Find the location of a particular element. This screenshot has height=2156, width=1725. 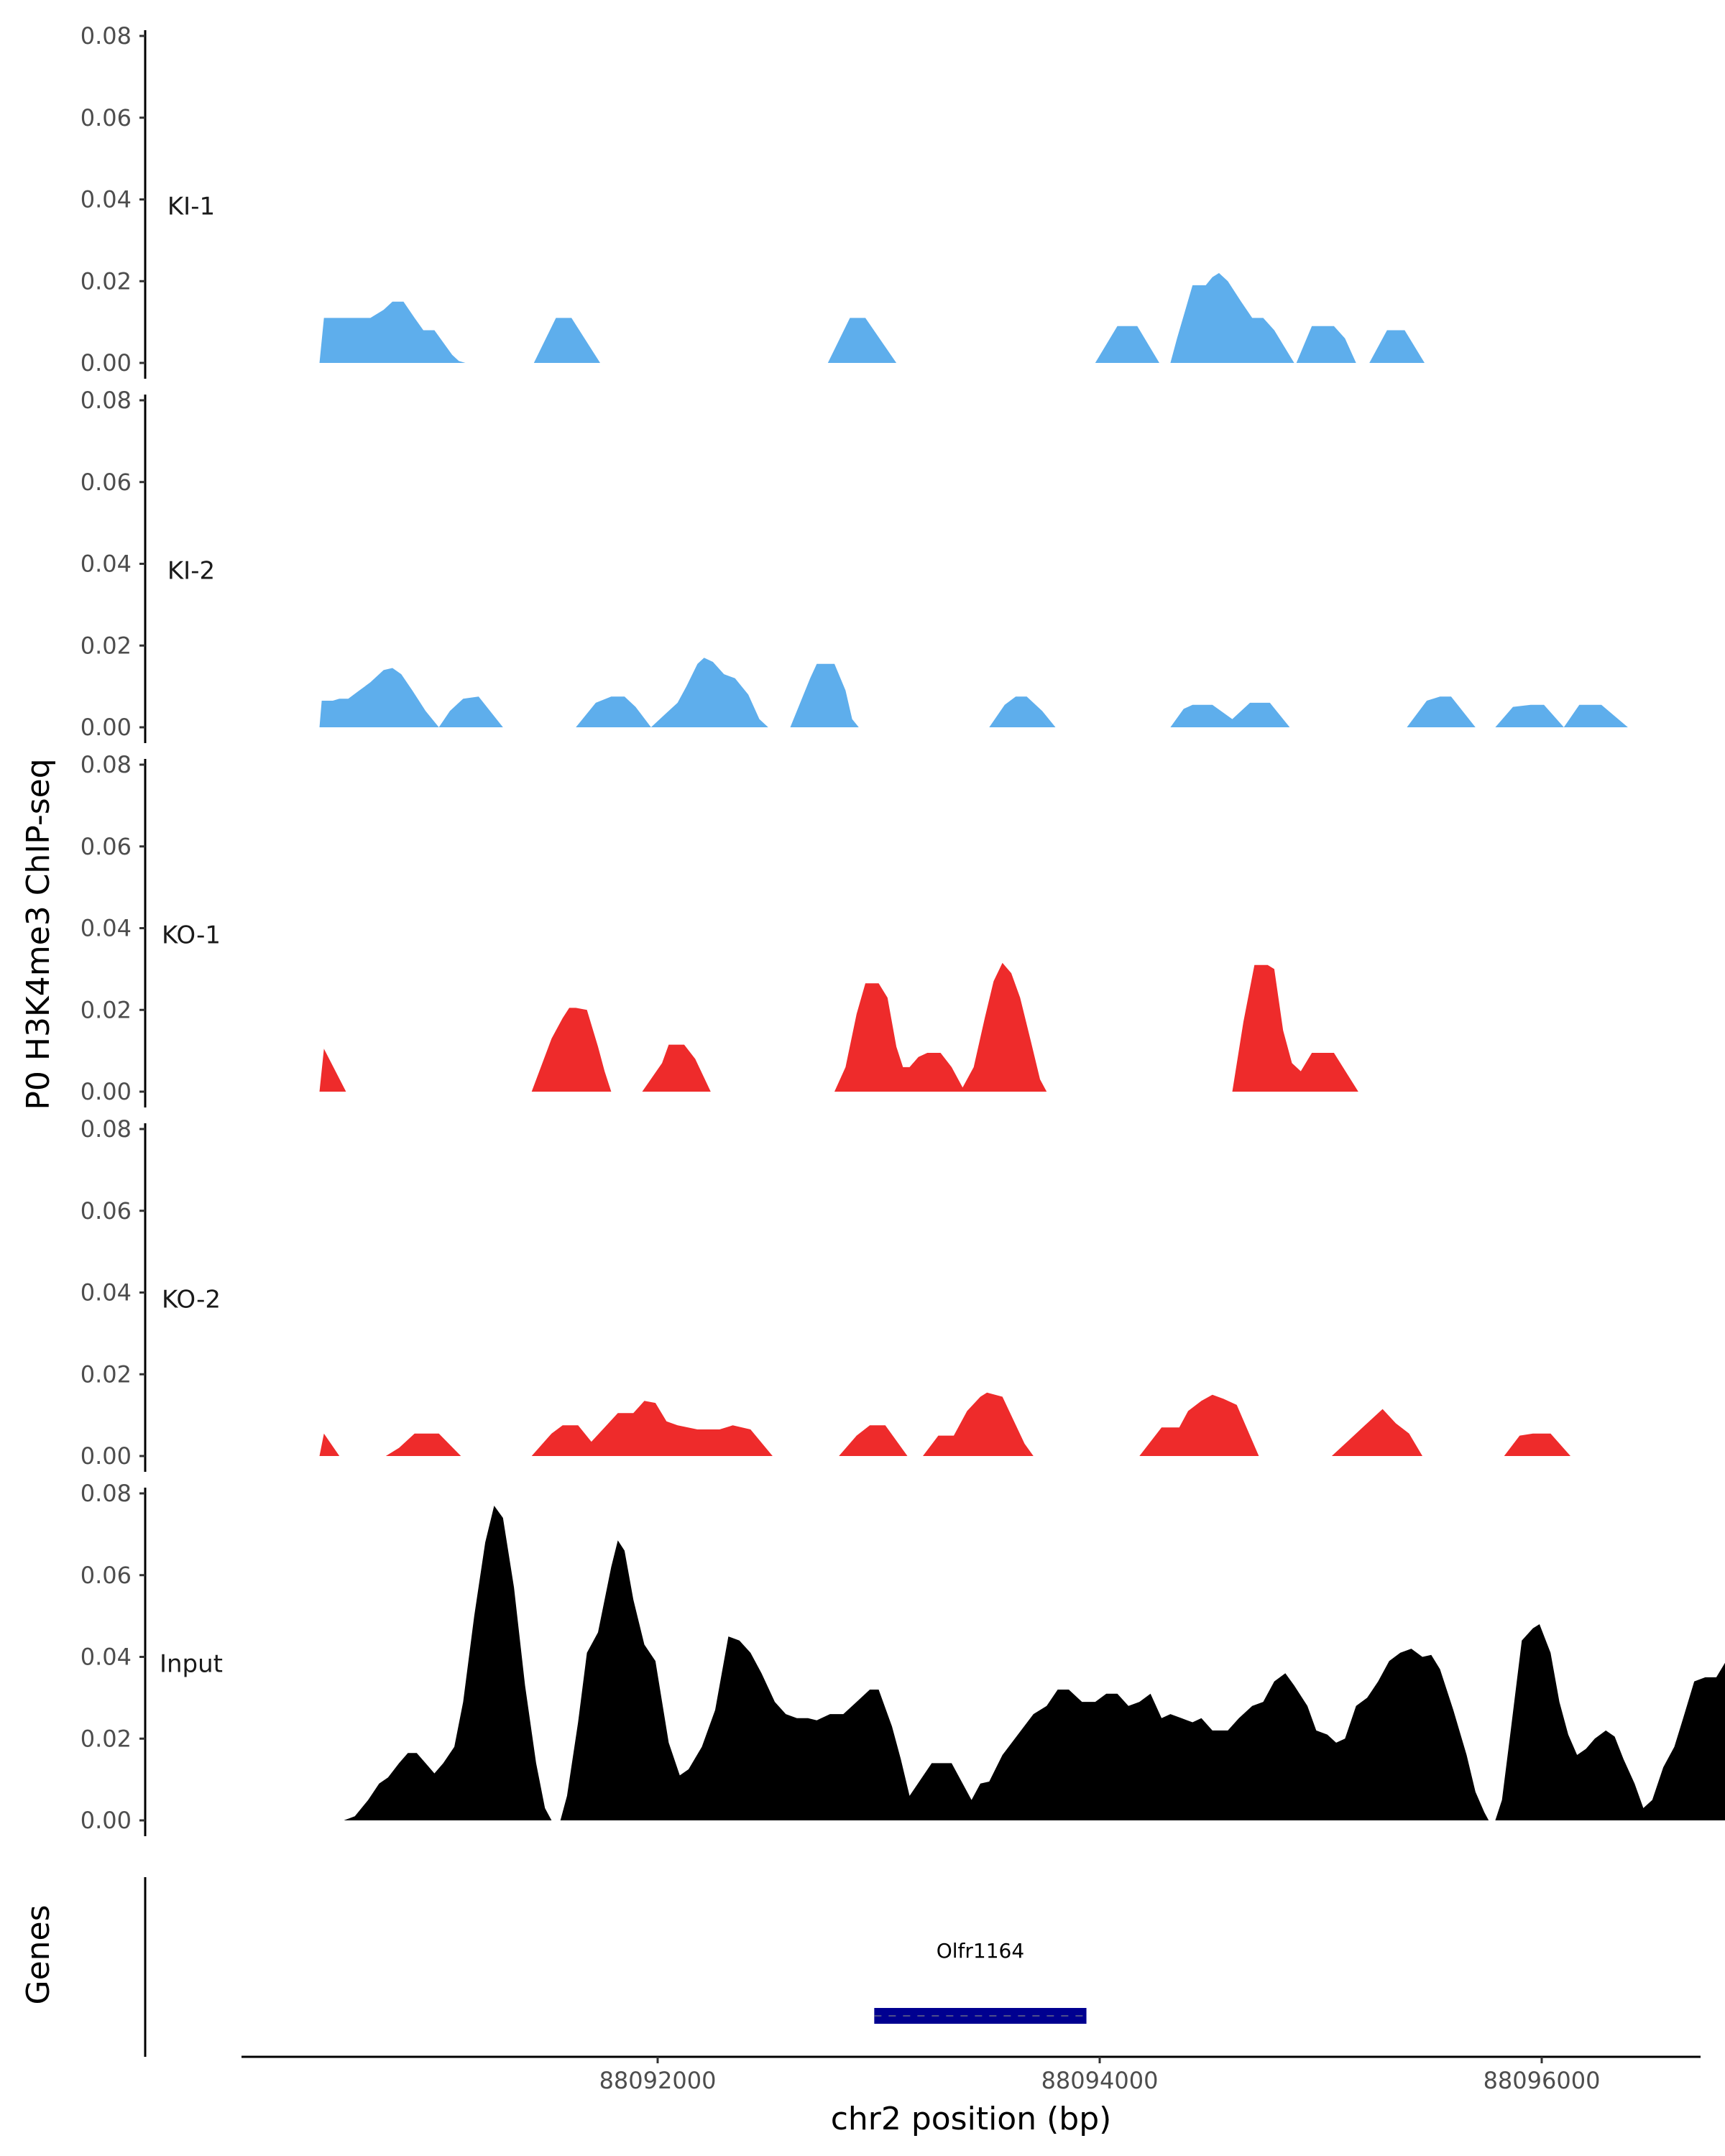

x-axis-ticks: 88092000 88094000 88096000 is located at coordinates (1100, 2075).